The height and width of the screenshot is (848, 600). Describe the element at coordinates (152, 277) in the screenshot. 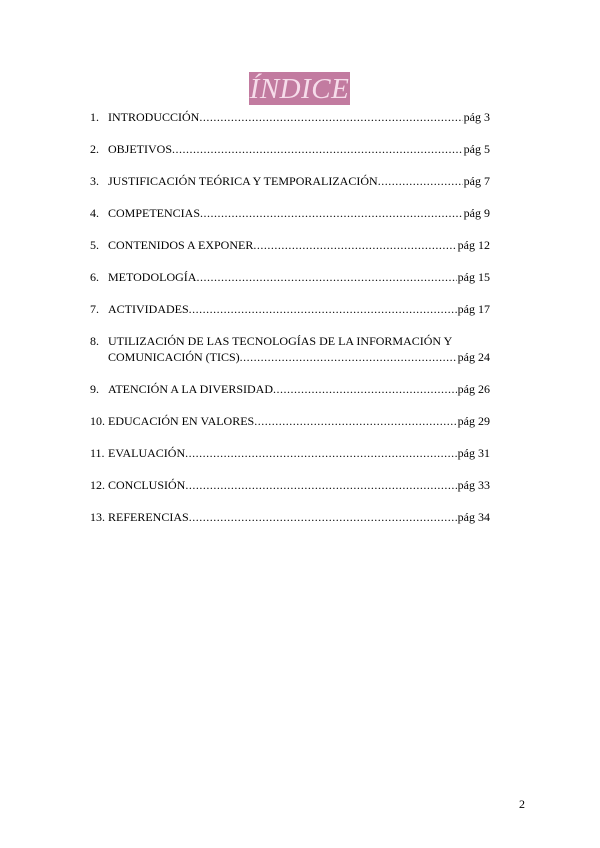

I see `entry-label: METODOLOGÍA` at that location.